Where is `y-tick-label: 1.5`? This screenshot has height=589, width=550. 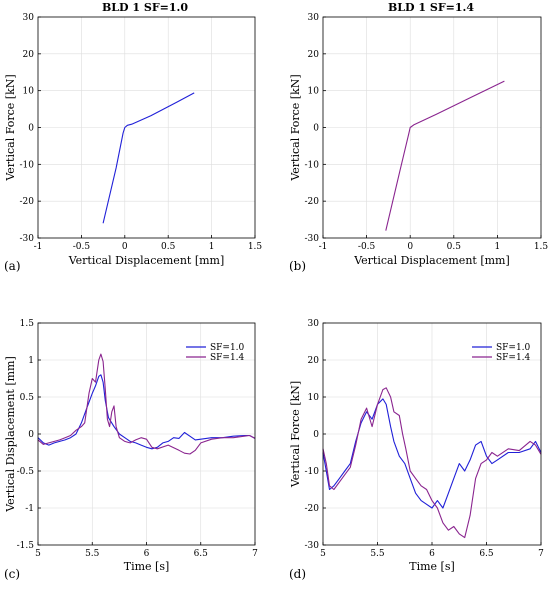
y-tick-label: 1.5 is located at coordinates (27, 324).